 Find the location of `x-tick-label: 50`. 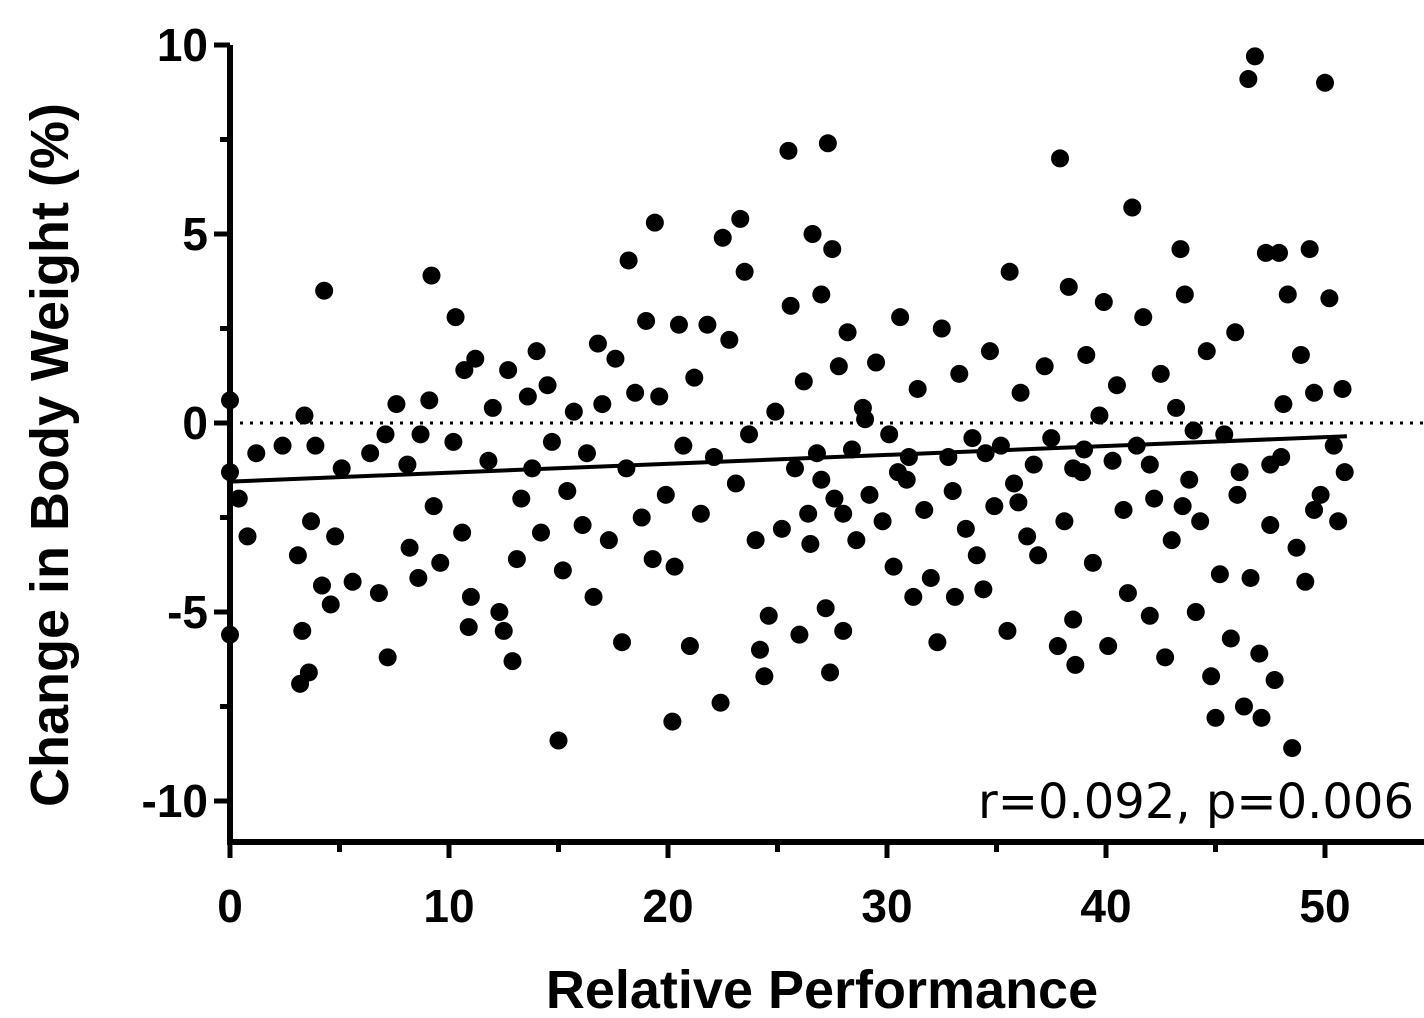

x-tick-label: 50 is located at coordinates (1324, 906).